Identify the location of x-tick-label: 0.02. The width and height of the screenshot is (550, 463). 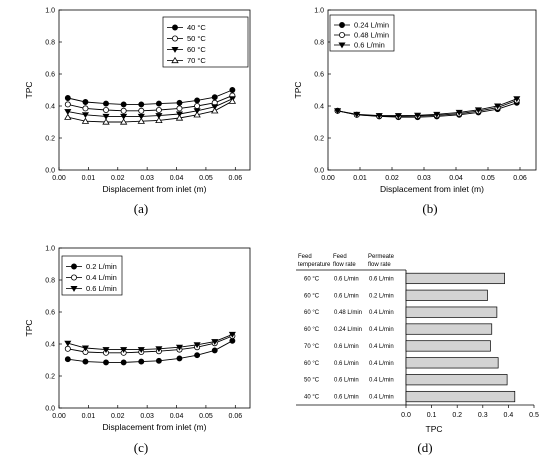
(118, 178).